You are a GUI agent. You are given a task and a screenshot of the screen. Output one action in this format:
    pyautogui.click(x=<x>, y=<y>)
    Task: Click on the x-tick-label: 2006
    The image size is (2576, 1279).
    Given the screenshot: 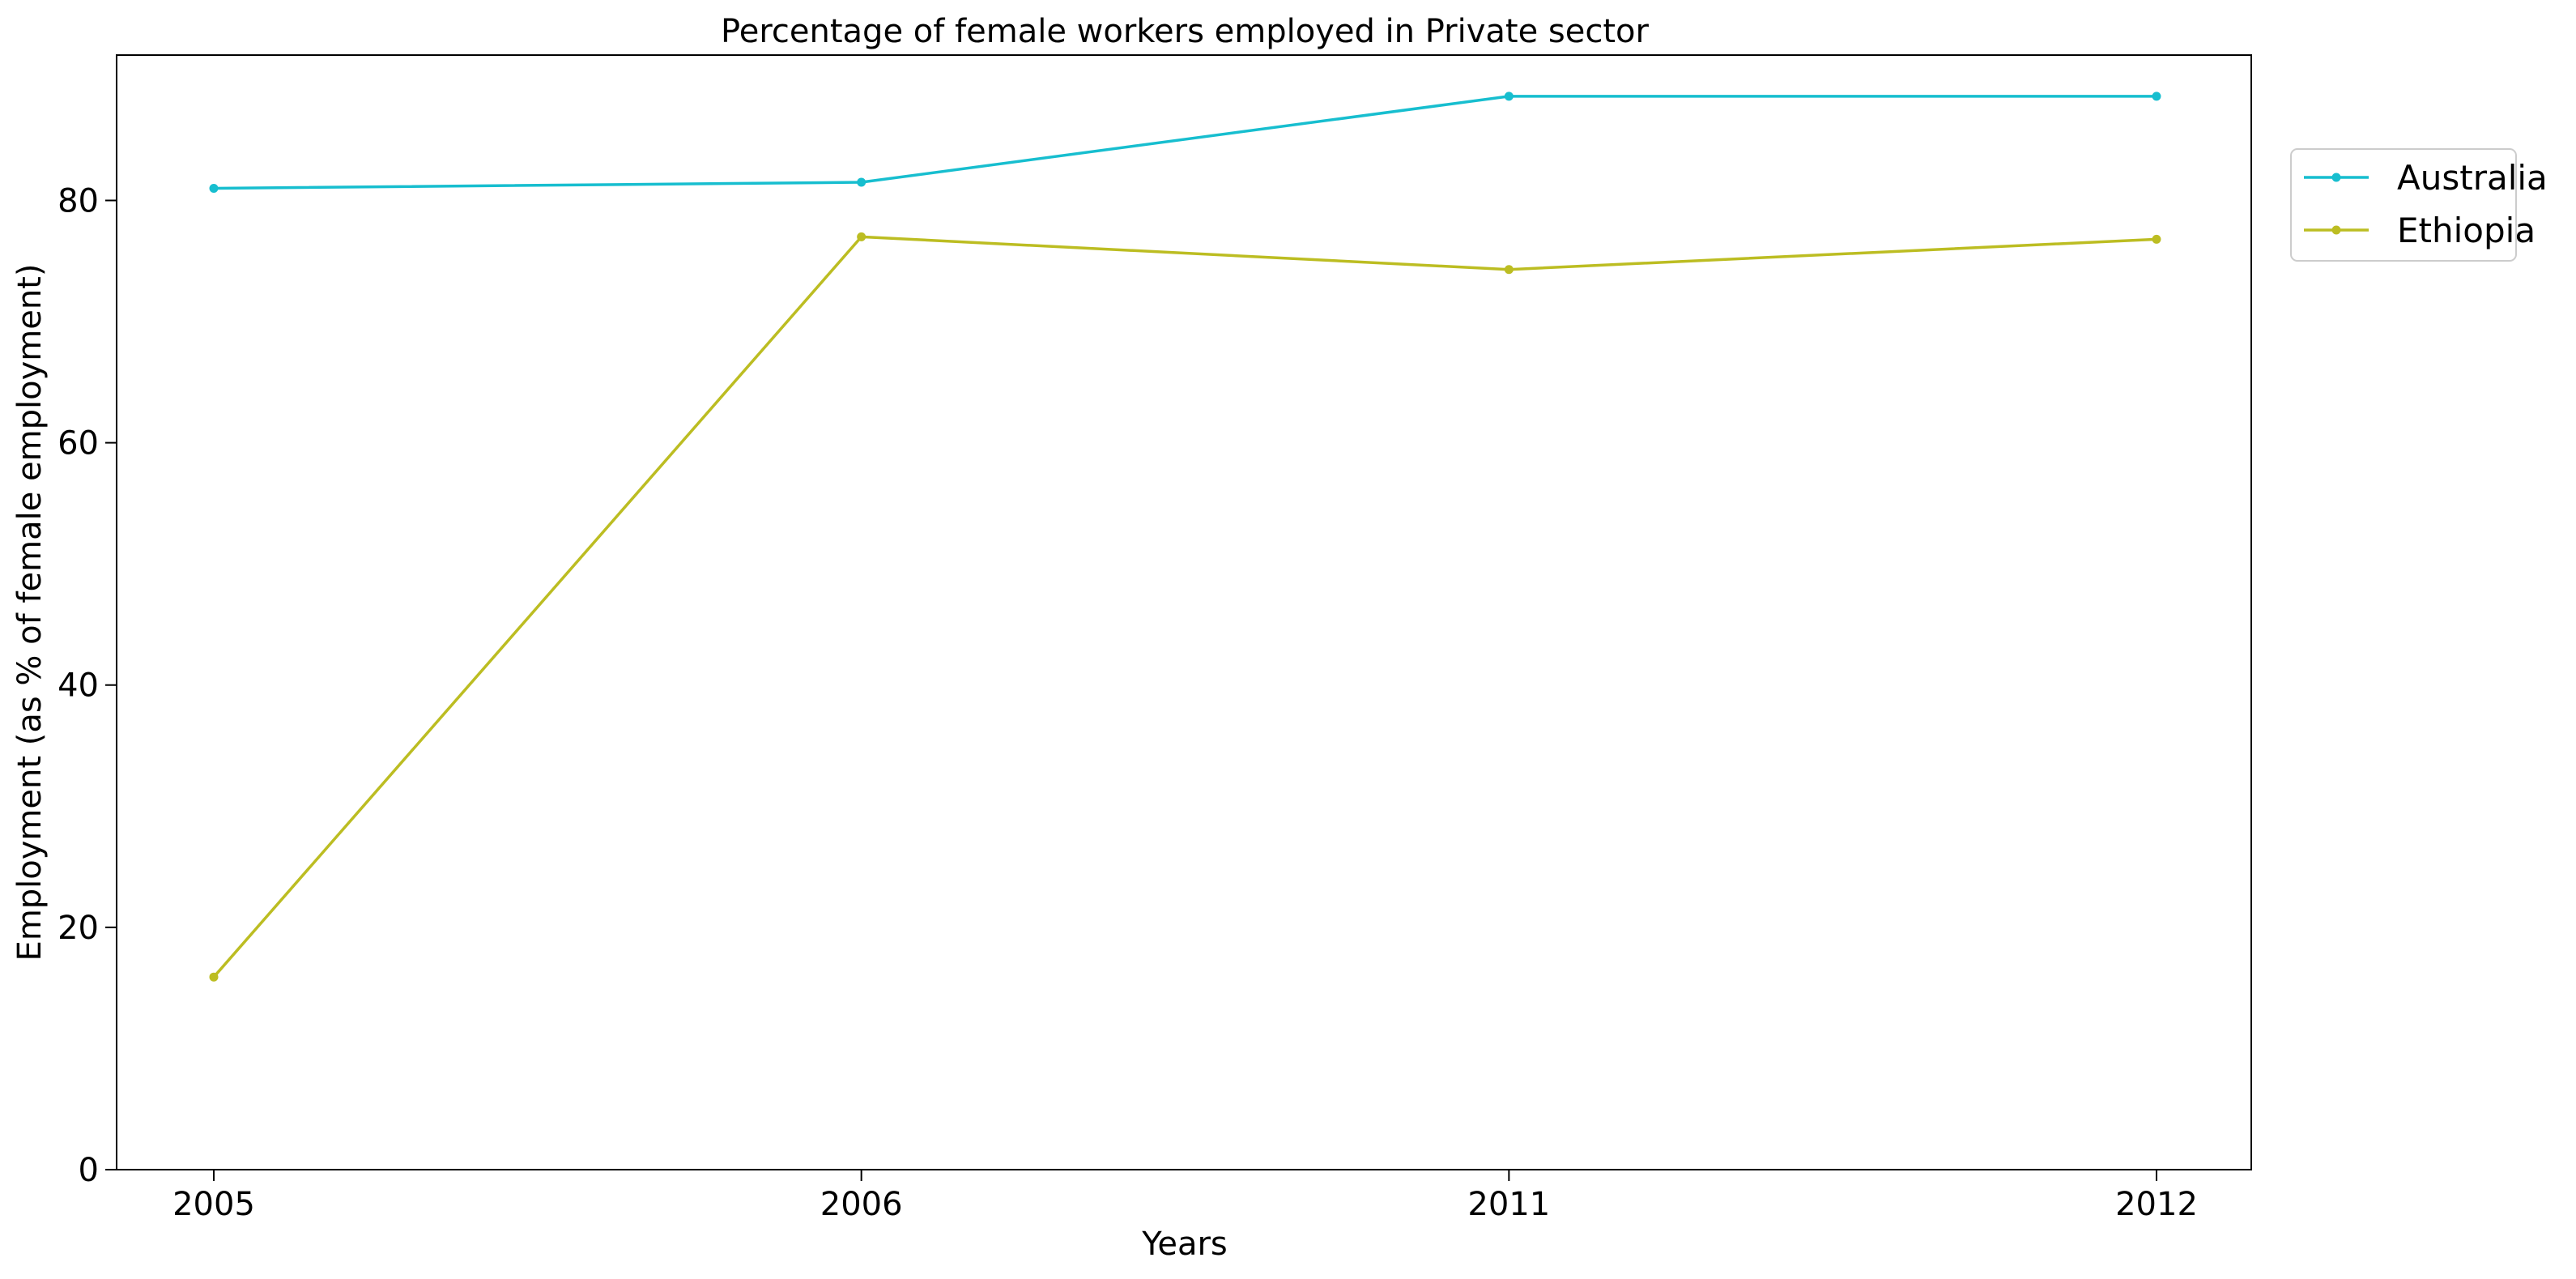 What is the action you would take?
    pyautogui.click(x=861, y=1204)
    